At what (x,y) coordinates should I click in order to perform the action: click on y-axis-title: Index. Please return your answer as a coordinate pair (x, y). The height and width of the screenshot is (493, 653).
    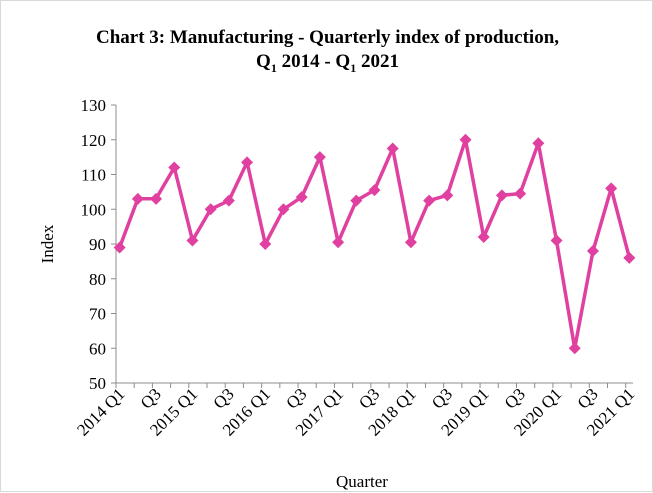
    Looking at the image, I should click on (47, 243).